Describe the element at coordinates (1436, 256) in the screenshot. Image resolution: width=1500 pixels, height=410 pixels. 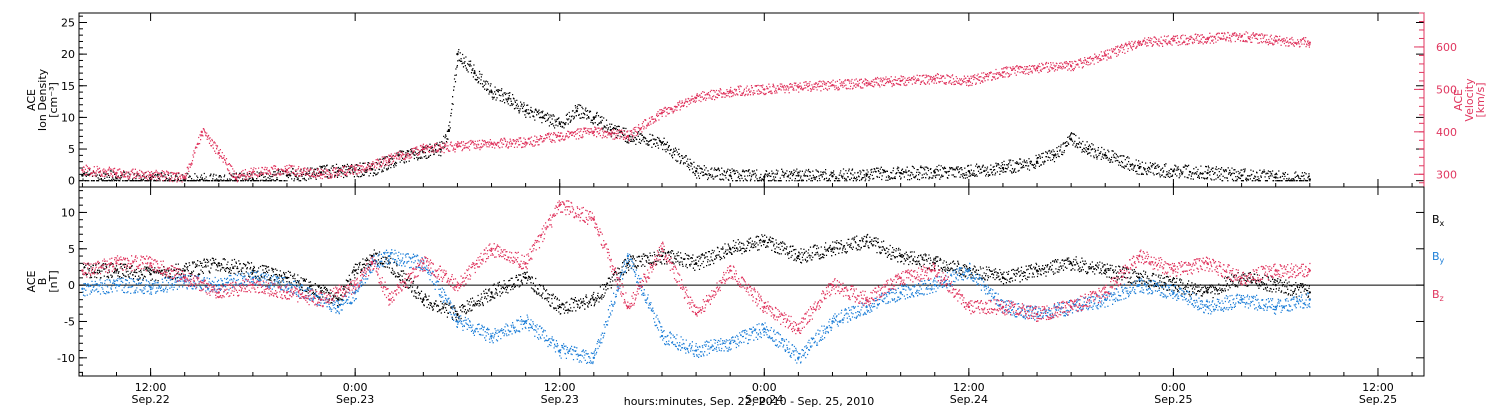
I see `legend-base: B` at that location.